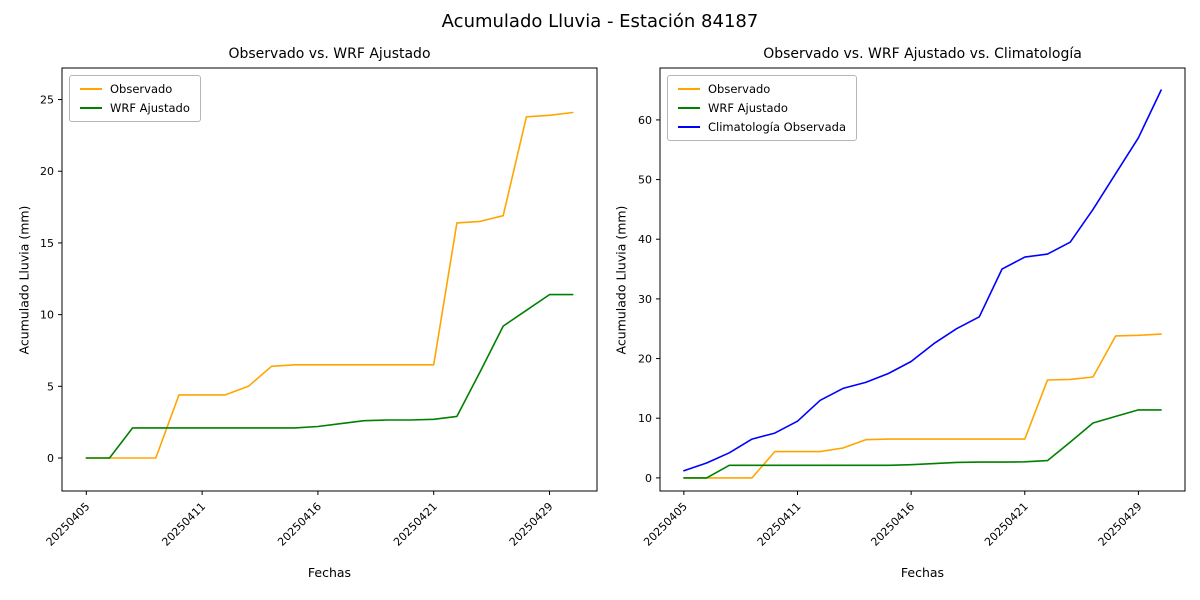 This screenshot has height=600, width=1200. Describe the element at coordinates (922, 406) in the screenshot. I see `series-line-observado` at that location.